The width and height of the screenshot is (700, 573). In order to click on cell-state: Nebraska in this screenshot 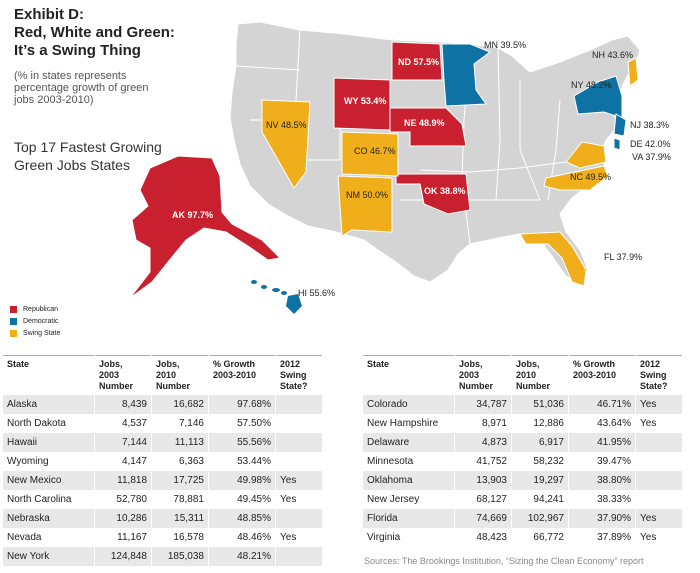, I will do `click(49, 518)`.